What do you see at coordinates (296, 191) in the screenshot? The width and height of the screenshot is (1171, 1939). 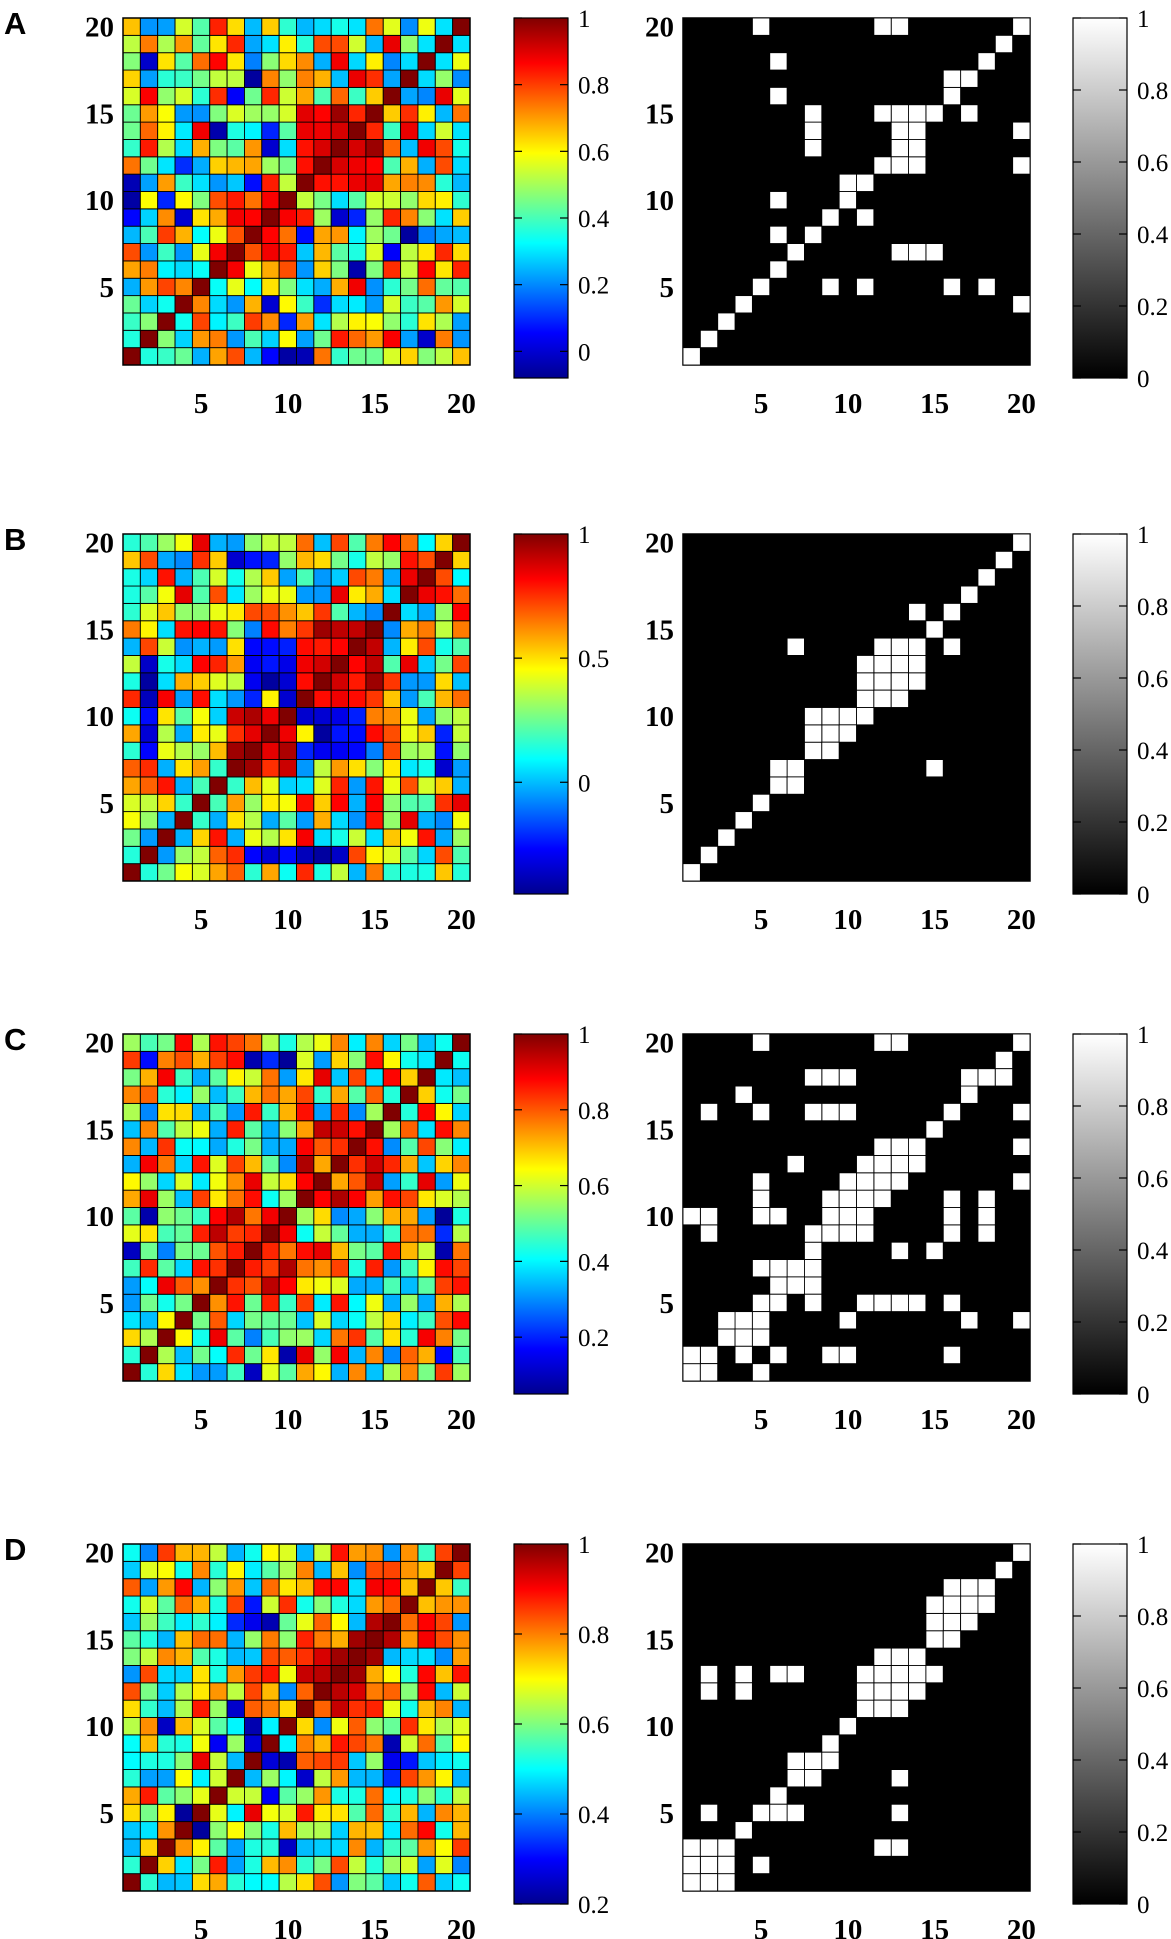 I see `correlation-heatmap` at bounding box center [296, 191].